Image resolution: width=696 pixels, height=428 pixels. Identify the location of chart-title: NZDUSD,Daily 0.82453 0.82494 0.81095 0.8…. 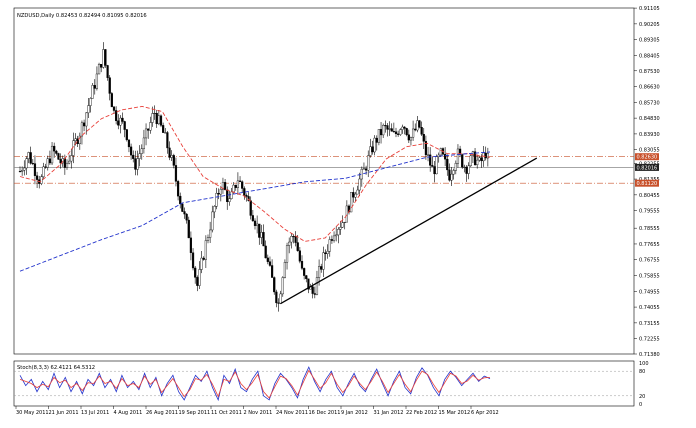
(82, 16).